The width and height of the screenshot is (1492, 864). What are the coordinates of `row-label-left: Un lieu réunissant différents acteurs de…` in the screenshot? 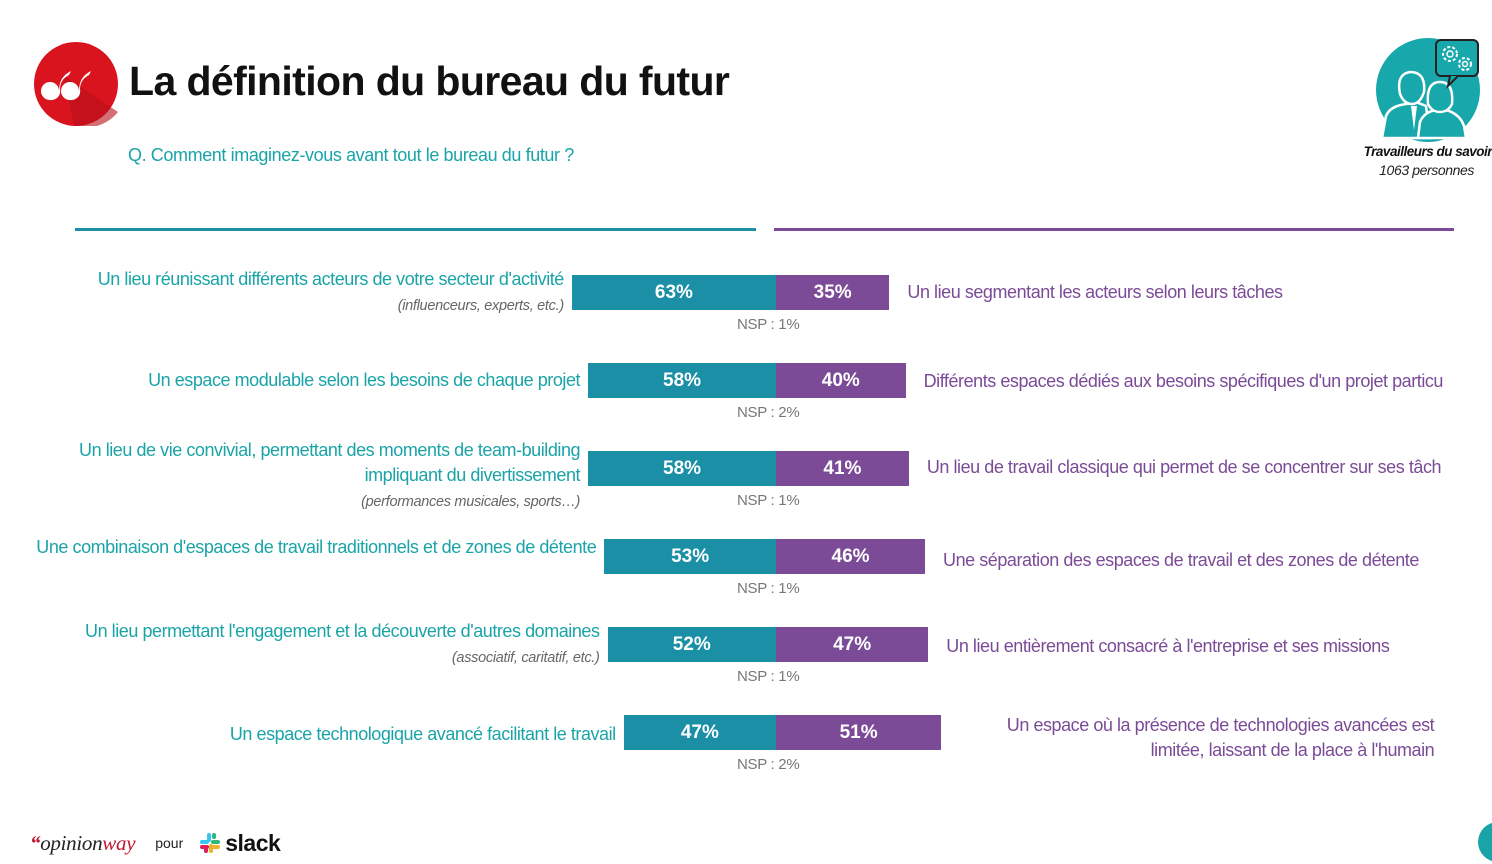 It's located at (329, 293).